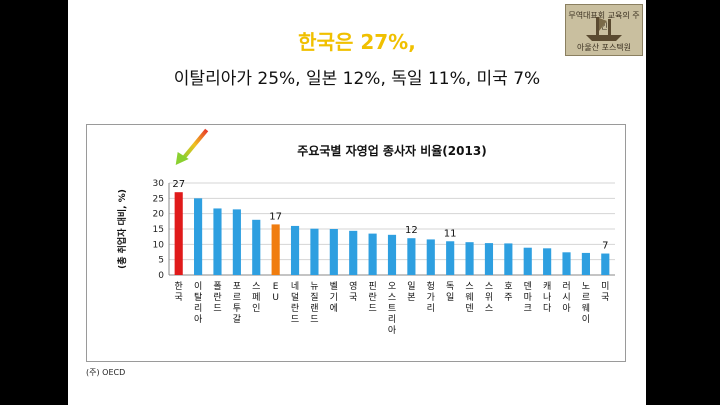 The height and width of the screenshot is (405, 720). I want to click on logo-text-top: 무역대표회 교육의 주인, so click(604, 21).